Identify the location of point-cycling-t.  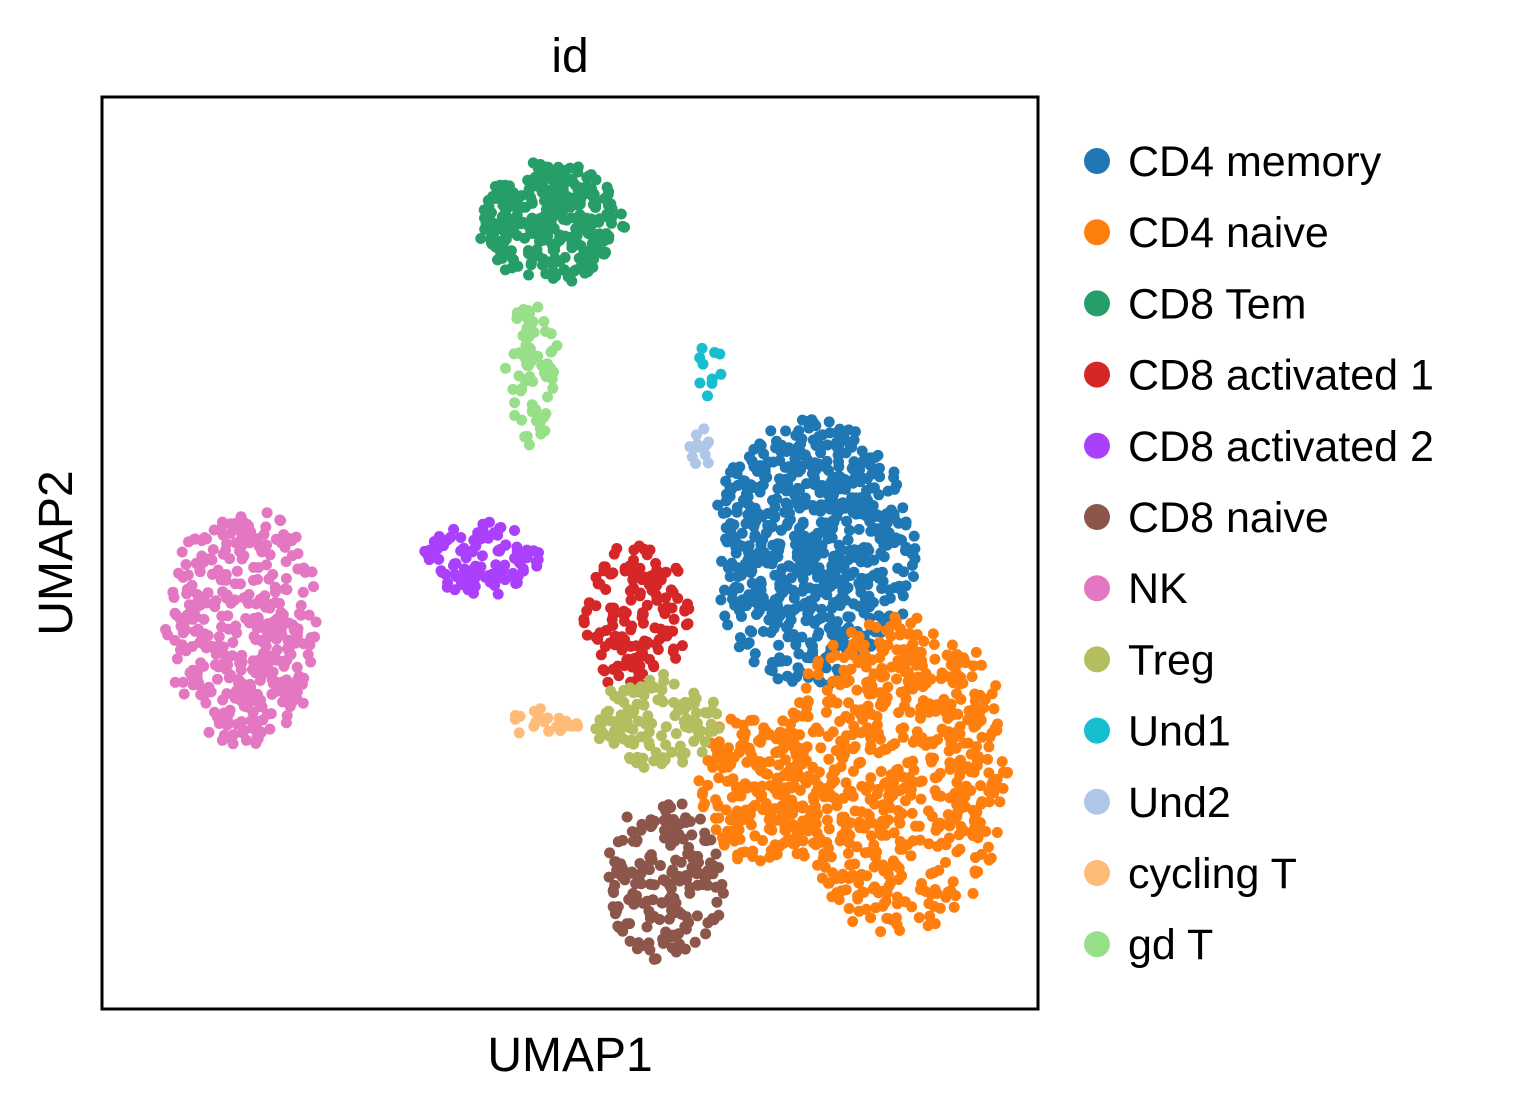
(534, 711).